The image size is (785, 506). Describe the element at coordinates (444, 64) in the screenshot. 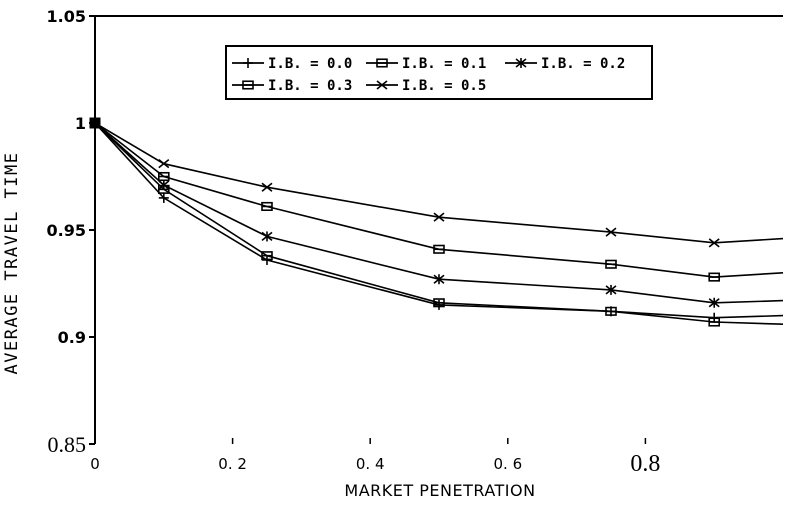

I see `legend-label: I.B. = 0.1` at that location.